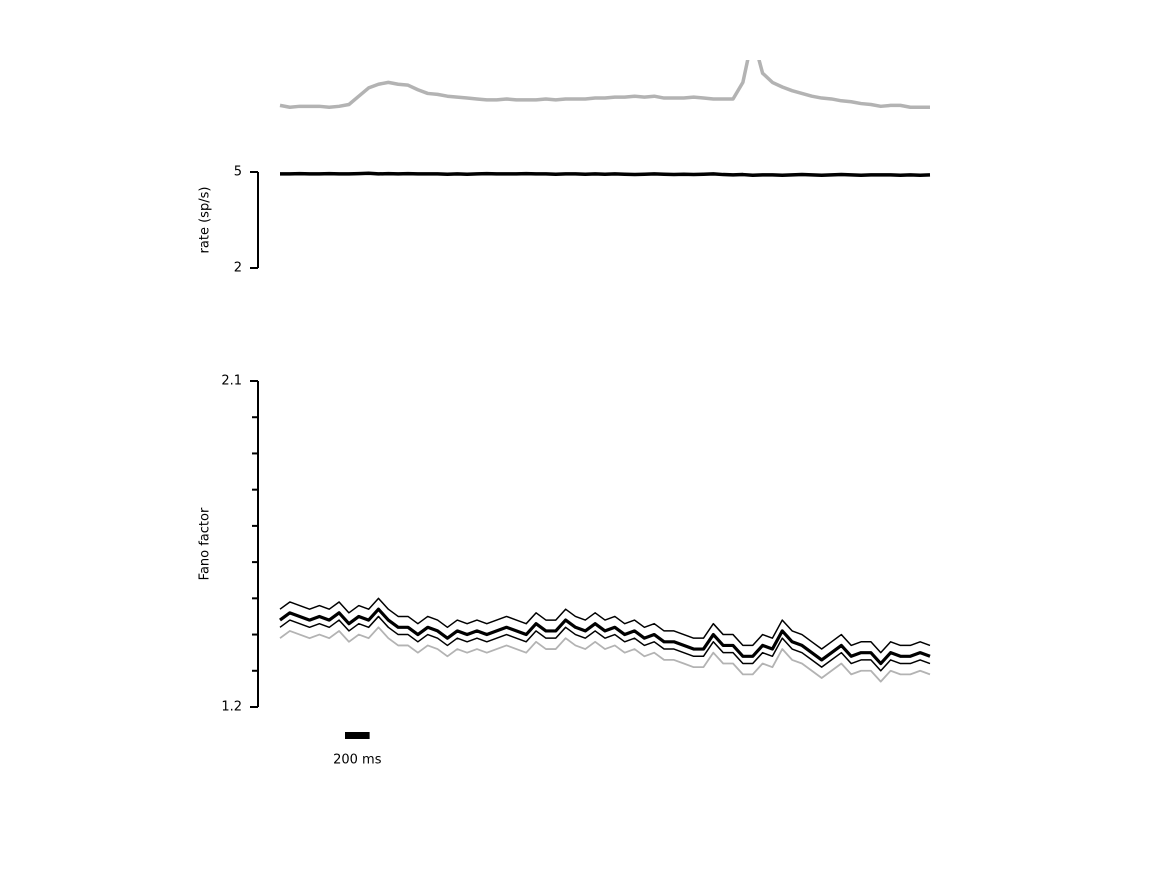  I want to click on scale-bar, so click(357, 735).